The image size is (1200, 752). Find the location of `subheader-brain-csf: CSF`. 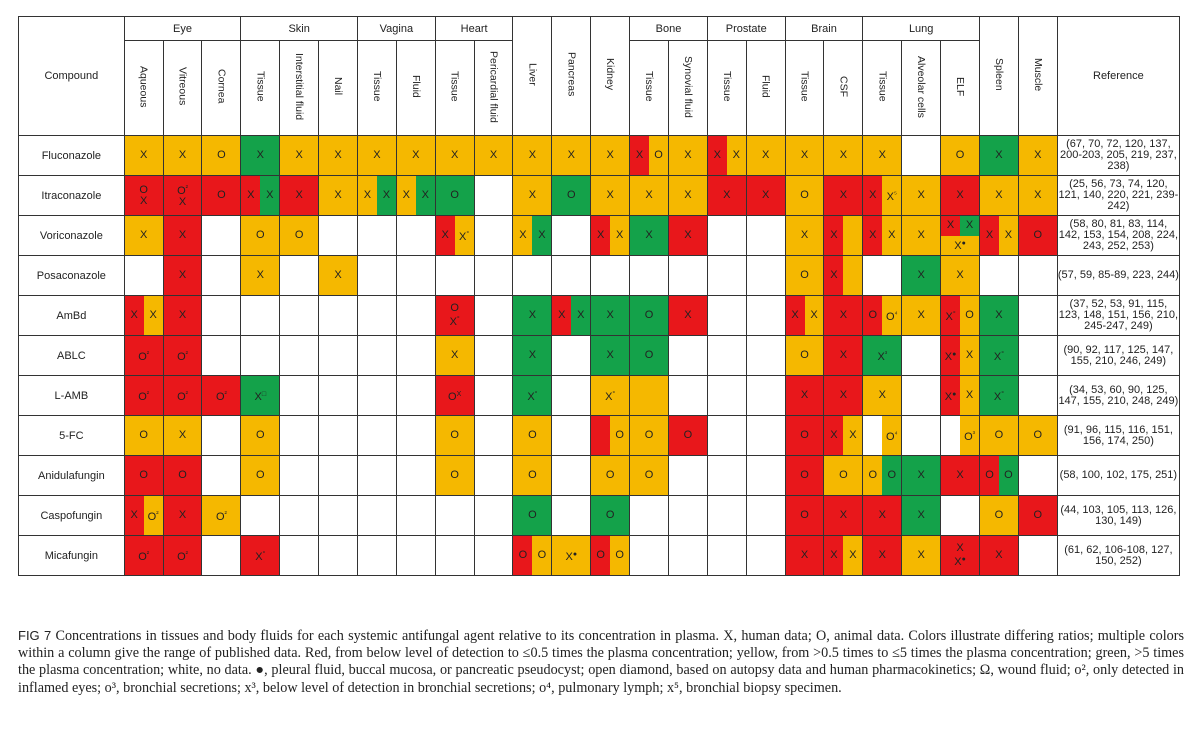

subheader-brain-csf: CSF is located at coordinates (843, 88).